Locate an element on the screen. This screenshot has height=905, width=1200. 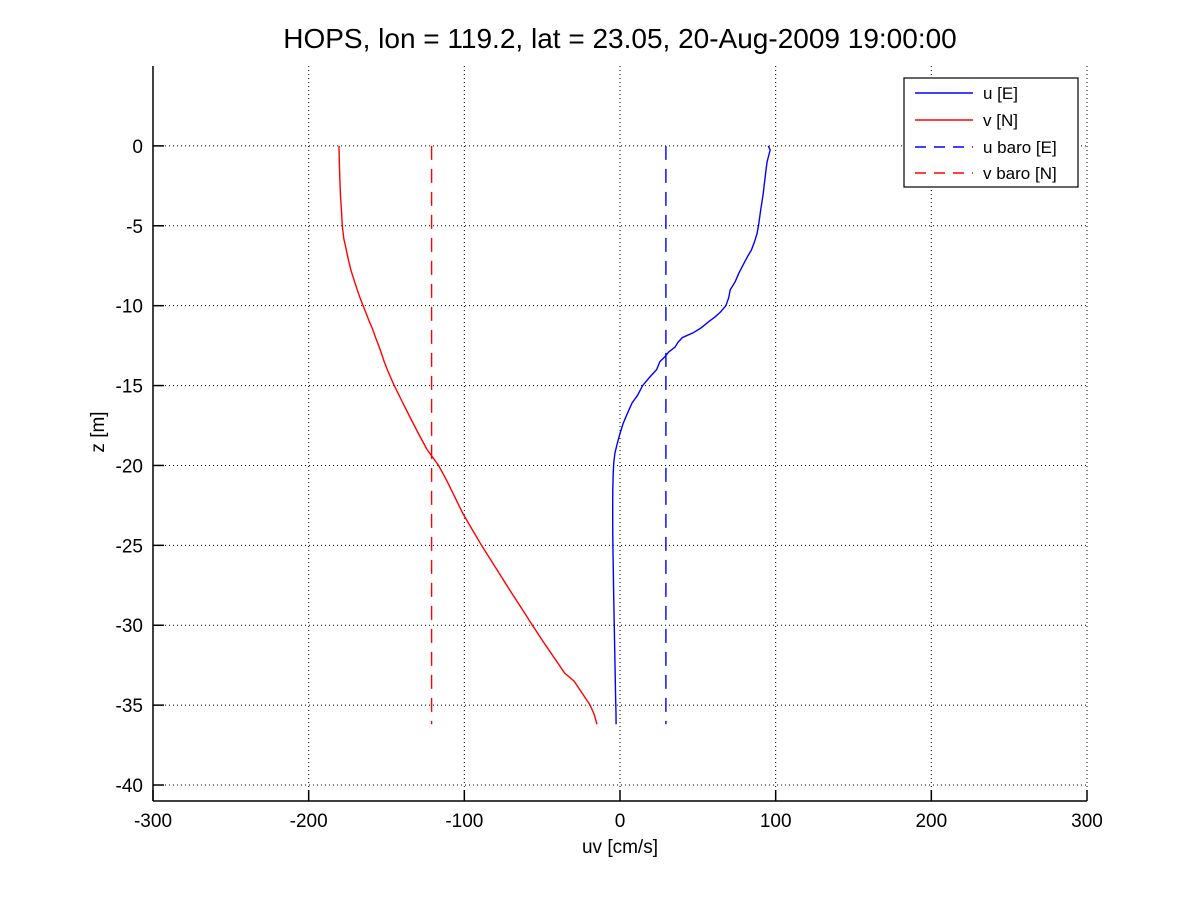
y-tick-label: -30 is located at coordinates (129, 626).